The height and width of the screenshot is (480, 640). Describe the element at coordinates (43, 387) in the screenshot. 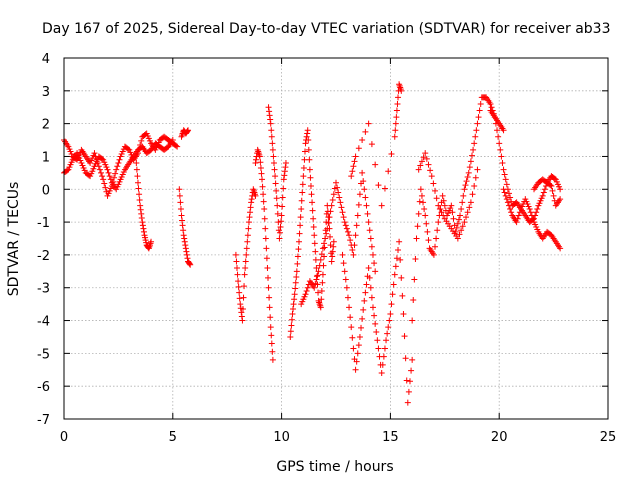

I see `y-tick-label: -6` at that location.